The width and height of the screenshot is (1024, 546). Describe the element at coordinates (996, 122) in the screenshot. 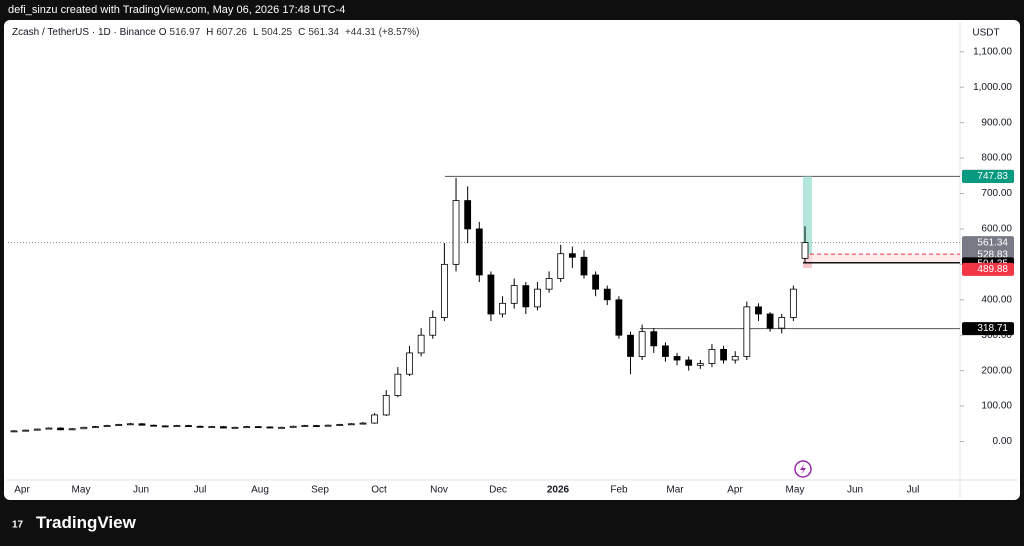

I see `y-tick-label: 900.00` at that location.